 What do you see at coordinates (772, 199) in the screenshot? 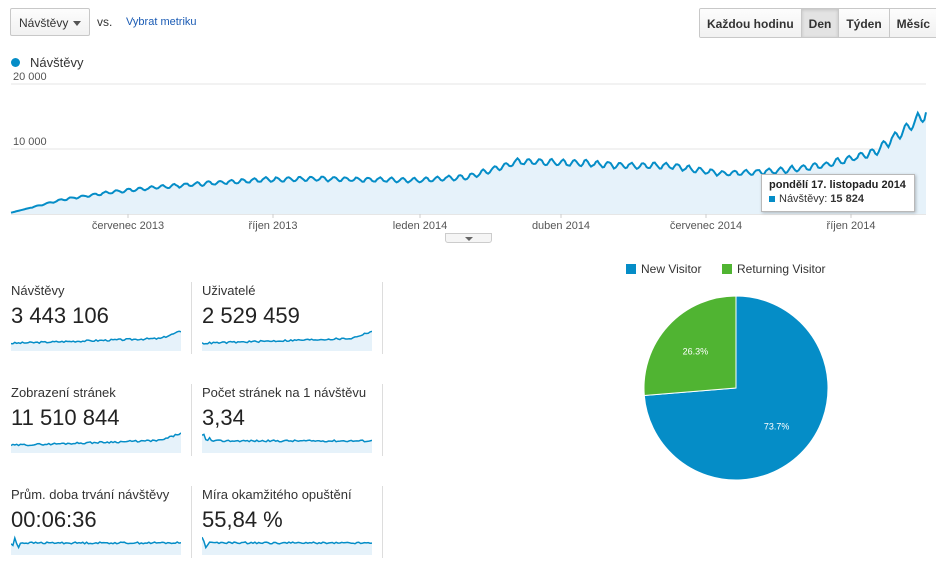
I see `tooltip-swatch-icon` at bounding box center [772, 199].